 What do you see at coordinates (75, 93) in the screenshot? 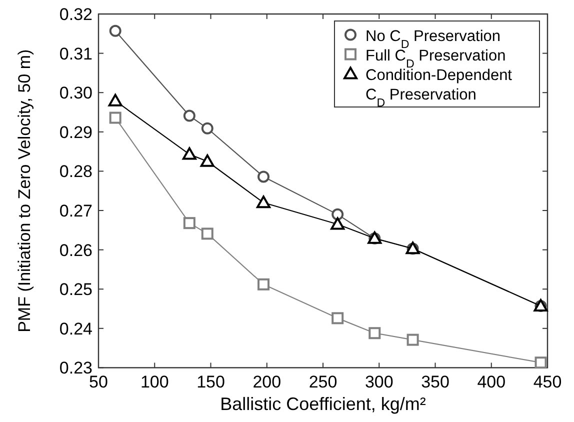
I see `y-tick-label: 0.30` at bounding box center [75, 93].